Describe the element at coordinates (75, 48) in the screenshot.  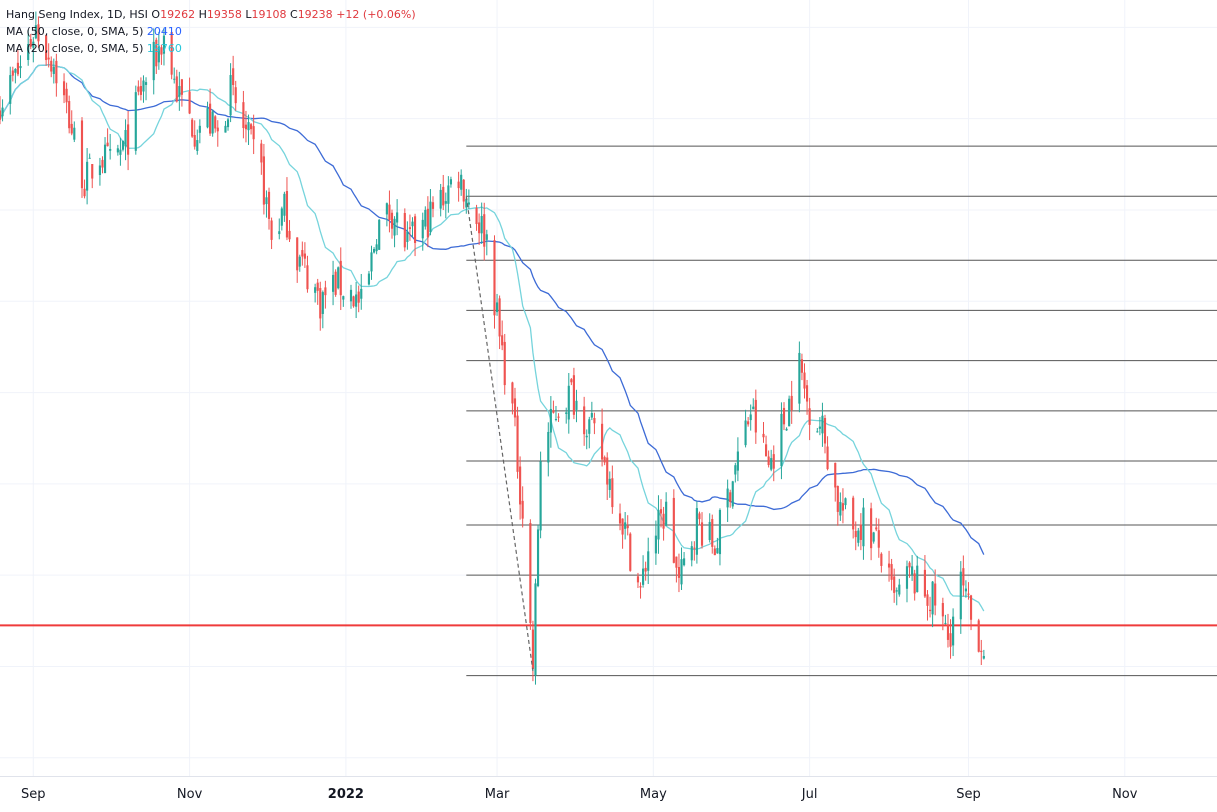
I see `ma20-label: MA (20, close, 0, SMA, 5)` at that location.